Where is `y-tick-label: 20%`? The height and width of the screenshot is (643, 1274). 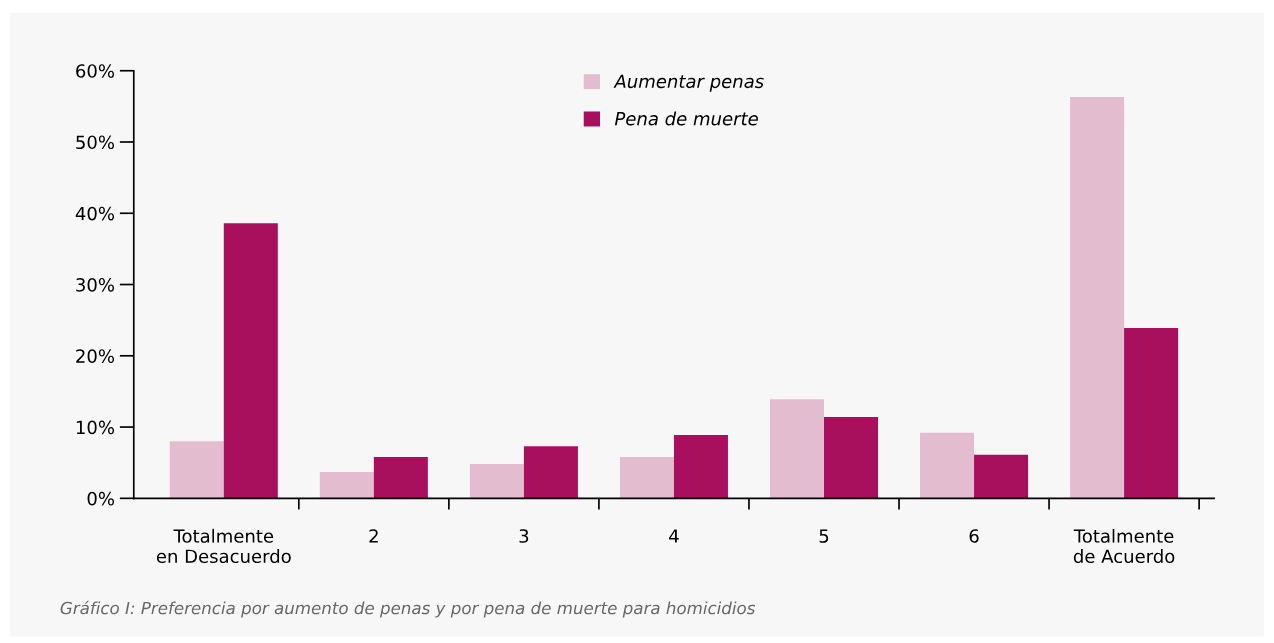 y-tick-label: 20% is located at coordinates (95, 356).